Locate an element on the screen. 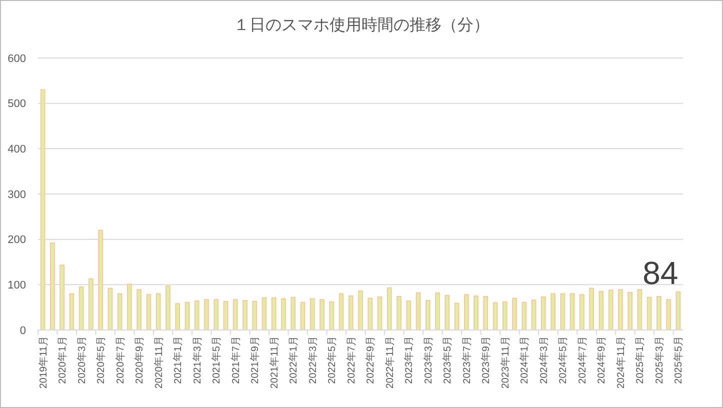  x-tick-label: 2024年9月 is located at coordinates (602, 360).